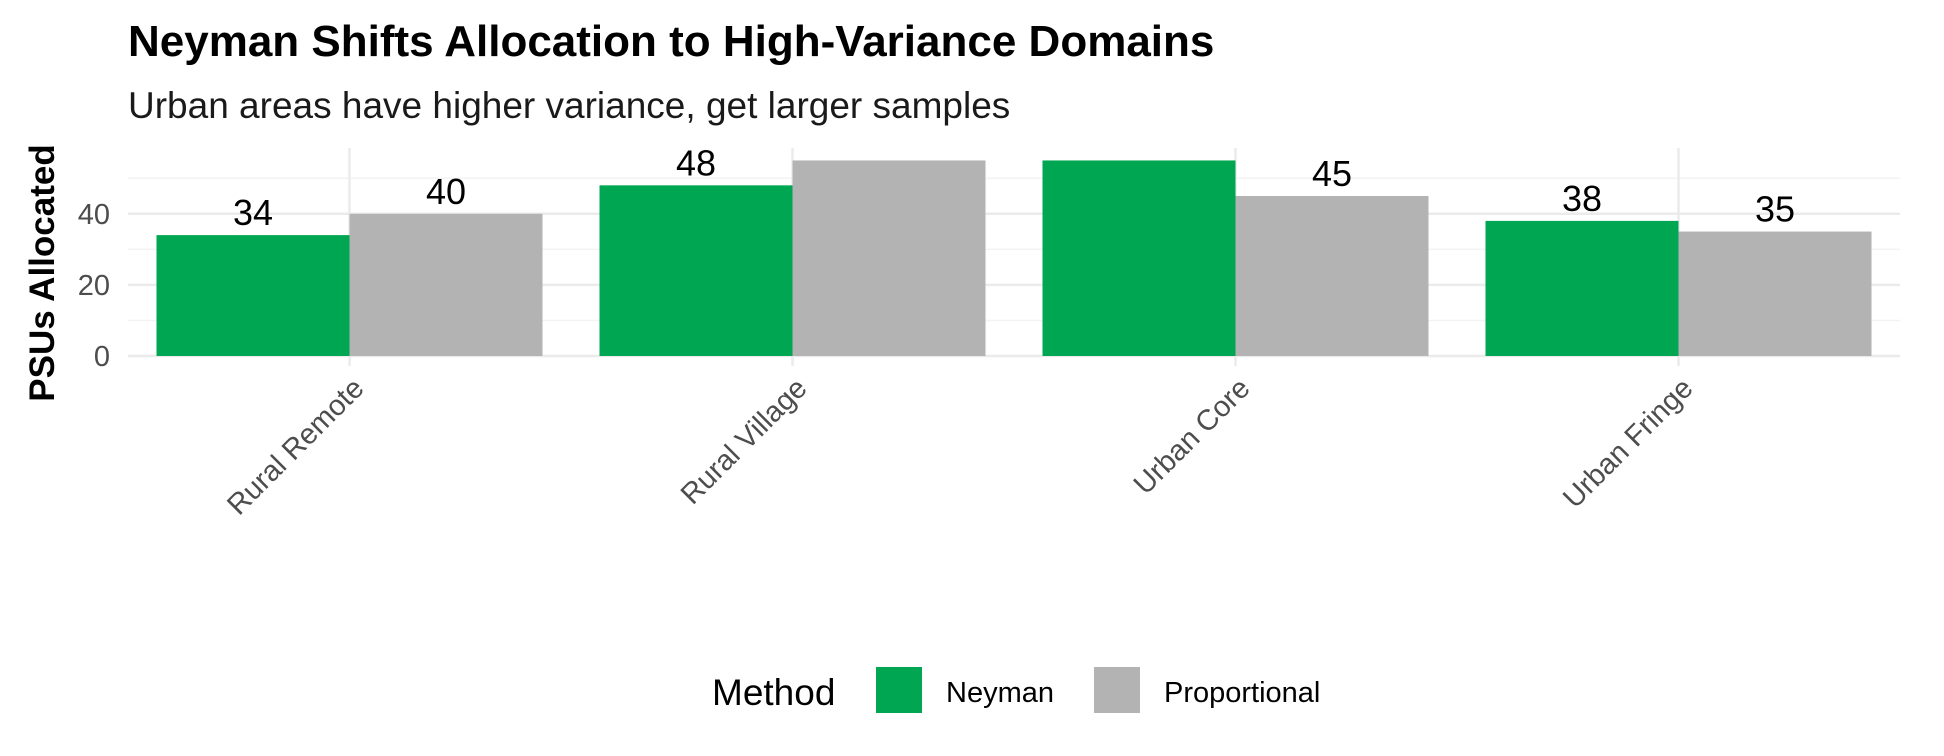 The width and height of the screenshot is (1944, 756). I want to click on bar-proportional-urban-core, so click(1332, 276).